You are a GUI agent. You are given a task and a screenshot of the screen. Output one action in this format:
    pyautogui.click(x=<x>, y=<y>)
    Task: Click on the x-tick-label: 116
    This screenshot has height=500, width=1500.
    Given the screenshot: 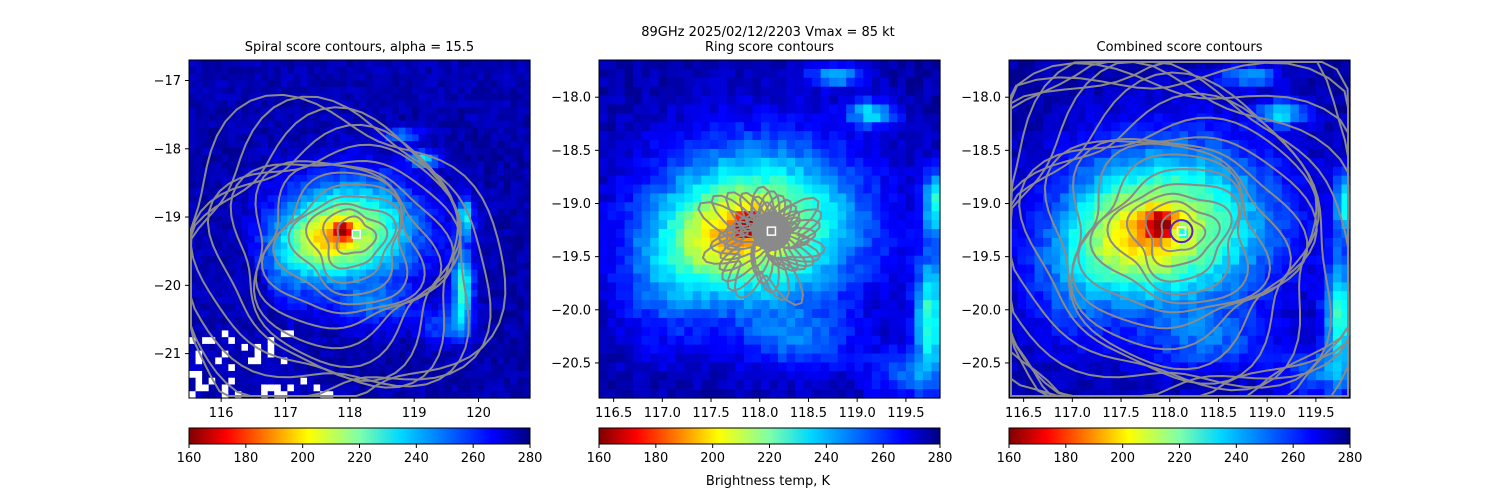 What is the action you would take?
    pyautogui.click(x=221, y=413)
    